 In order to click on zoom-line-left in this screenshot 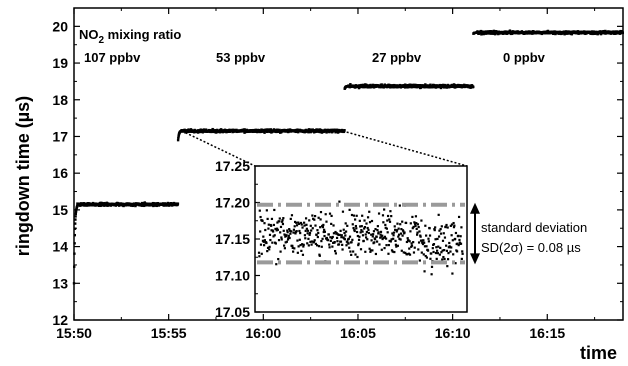, I will do `click(218, 148)`.